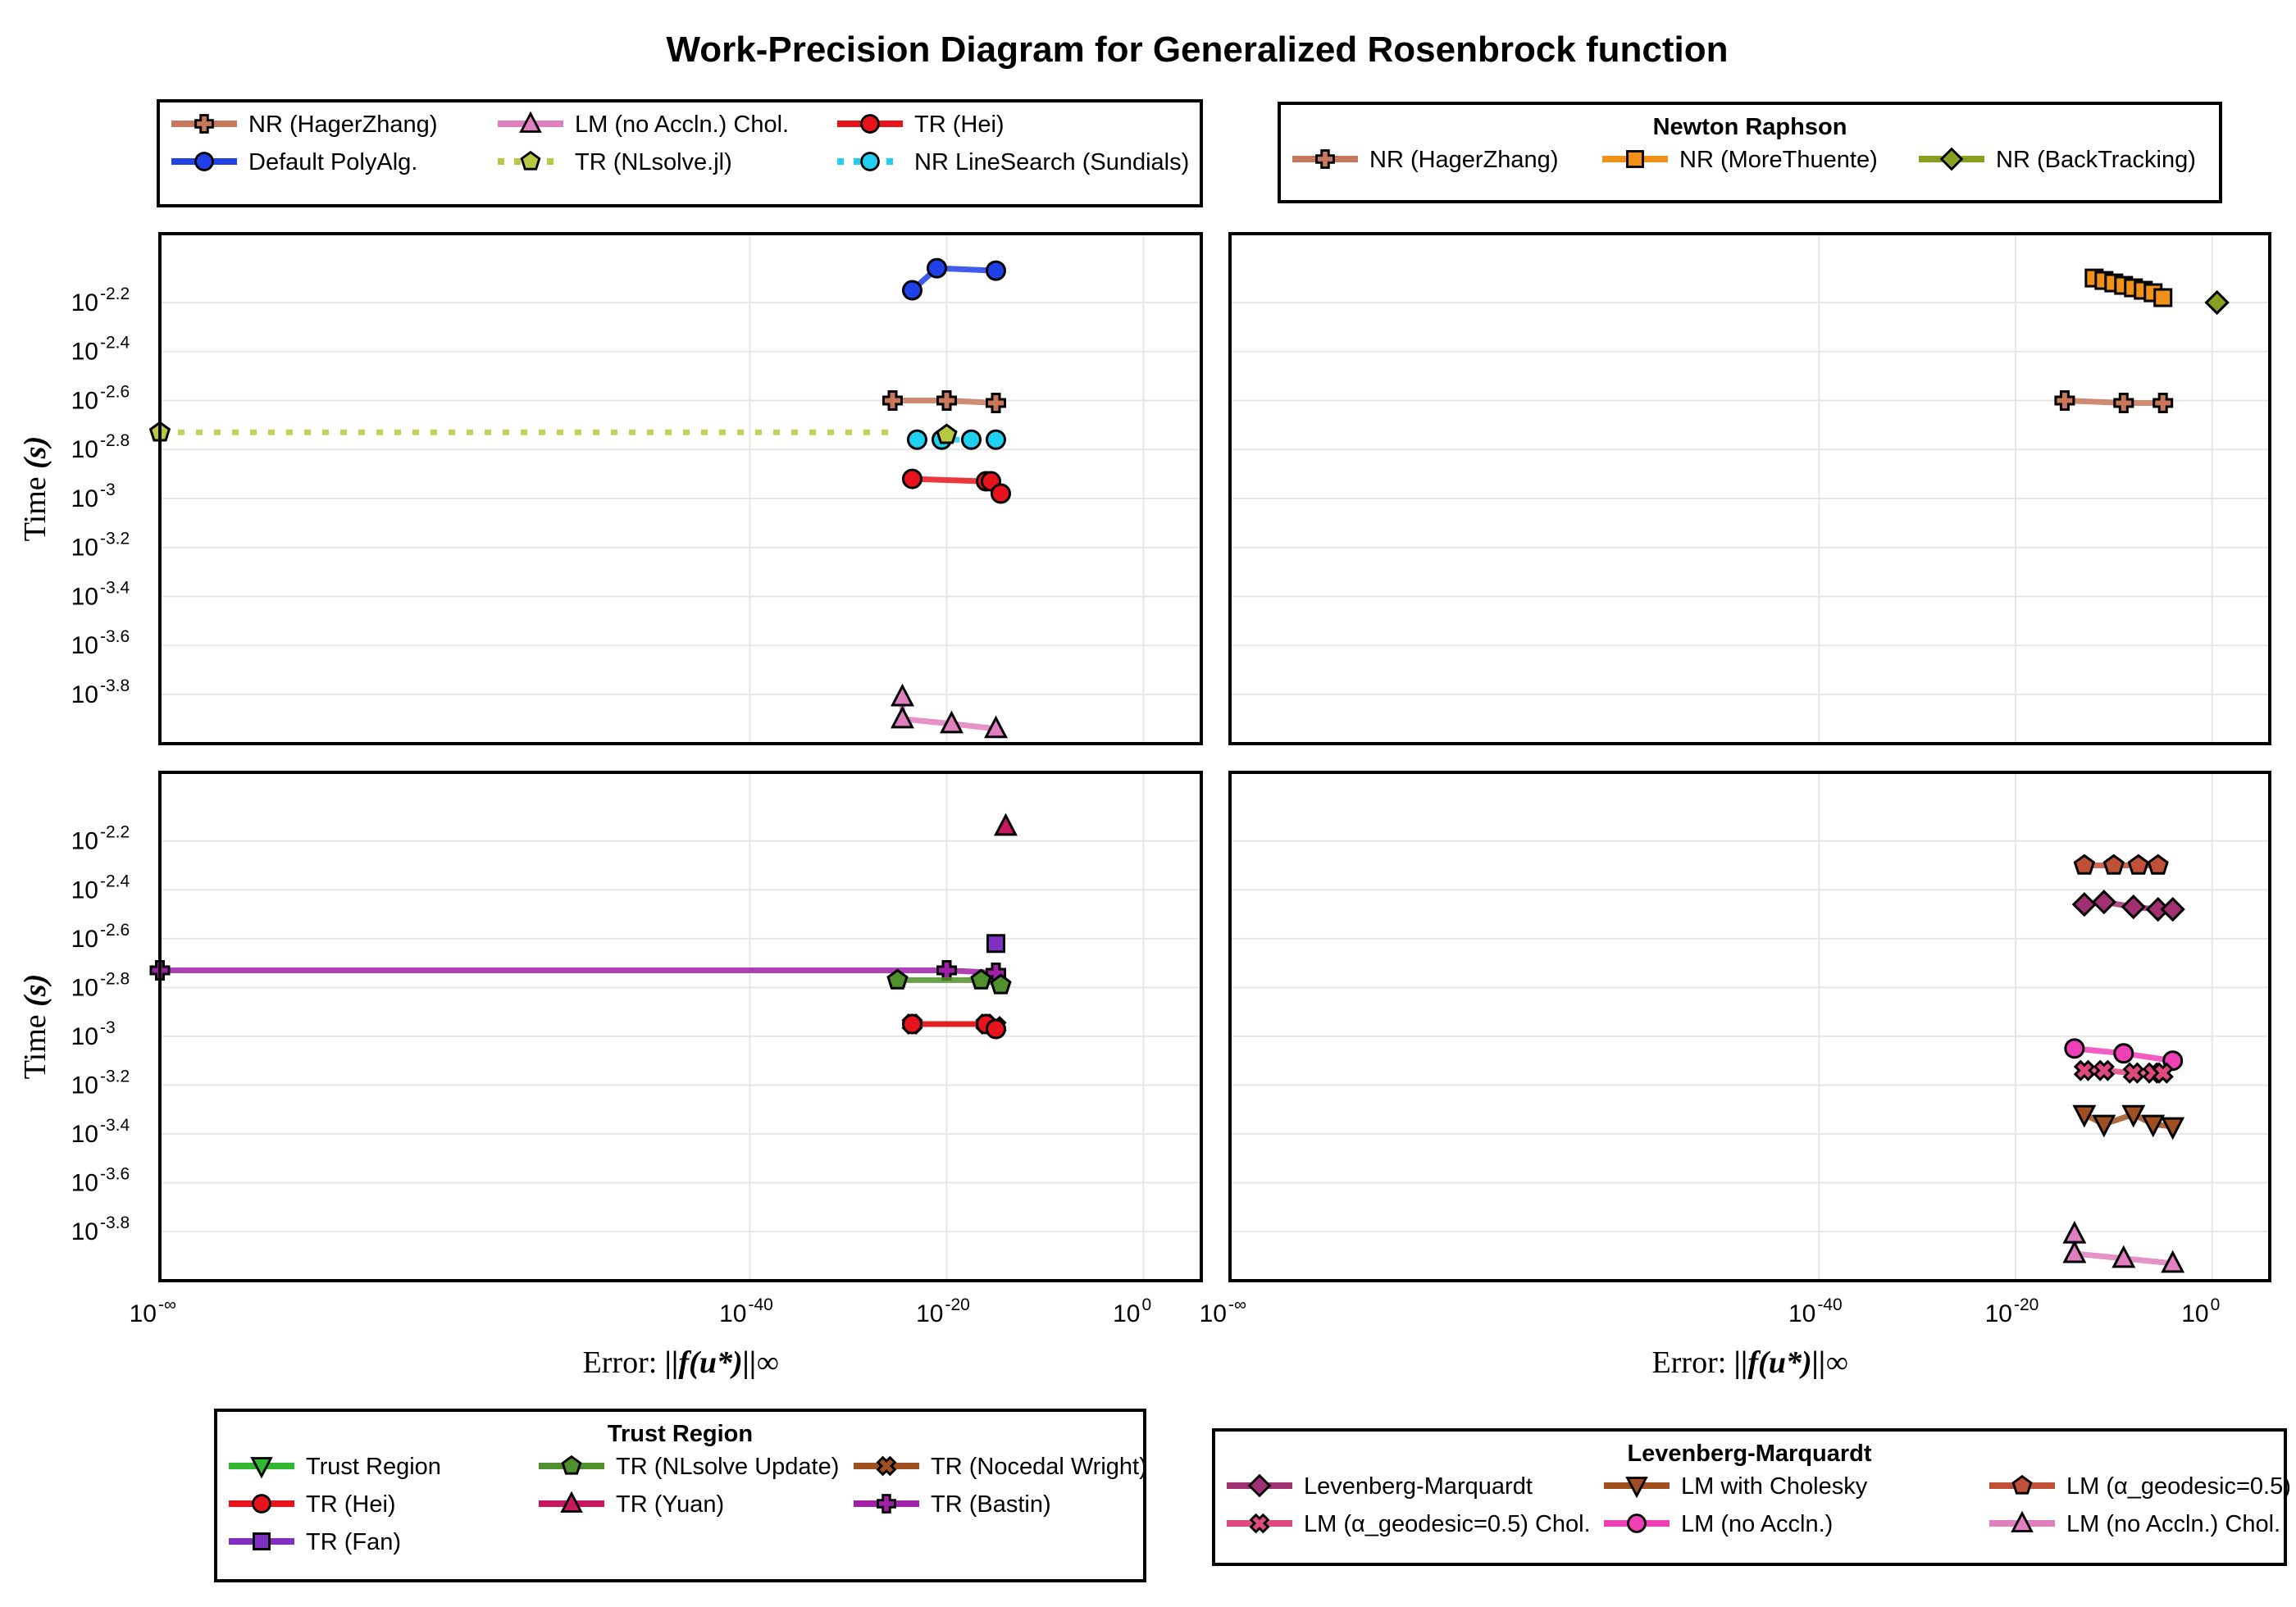 This screenshot has height=1607, width=2296. Describe the element at coordinates (959, 125) in the screenshot. I see `legend-label: TR (Hei)` at that location.